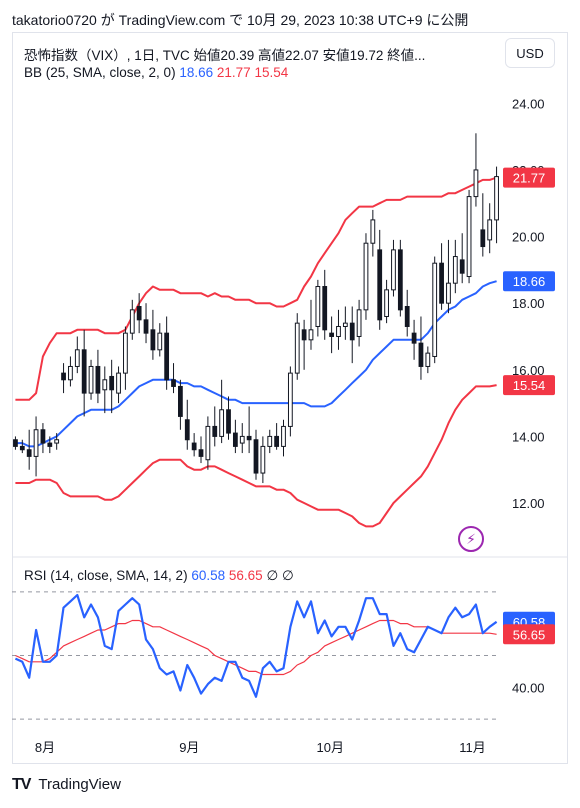  Describe the element at coordinates (189, 747) in the screenshot. I see `x-tick-label: 9月` at that location.